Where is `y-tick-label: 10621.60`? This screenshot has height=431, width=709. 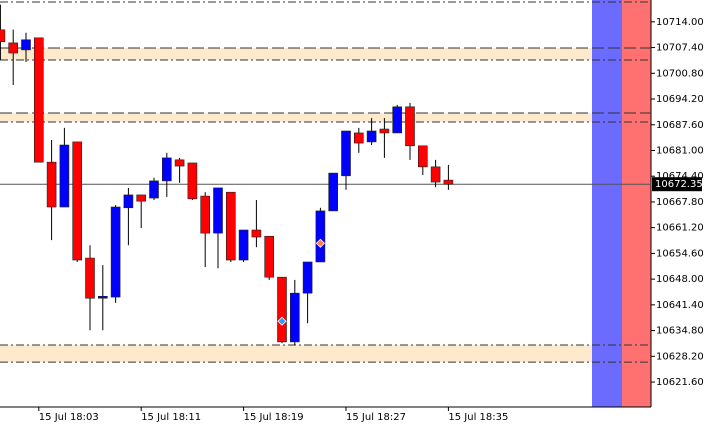
y-tick-label: 10621.60 is located at coordinates (680, 382).